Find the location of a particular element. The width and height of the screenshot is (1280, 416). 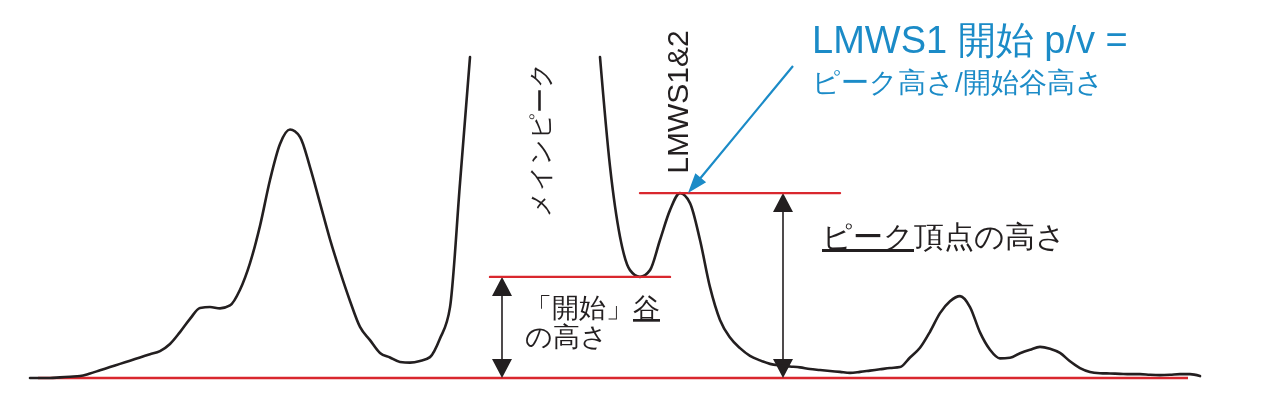

annotation: ピーク高さ/開始谷高さ is located at coordinates (958, 82).